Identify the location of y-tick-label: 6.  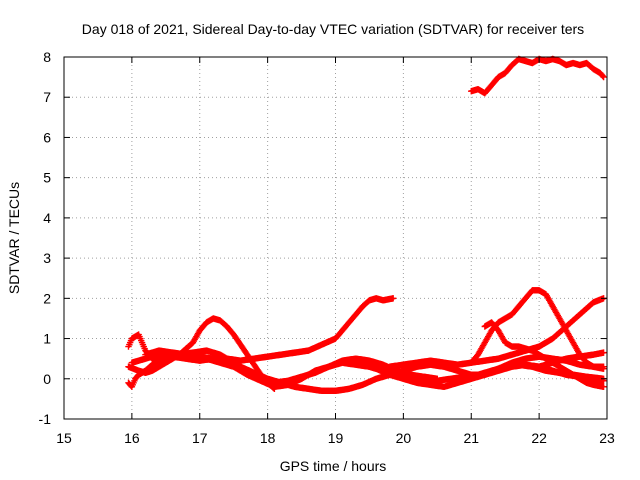
(47, 137).